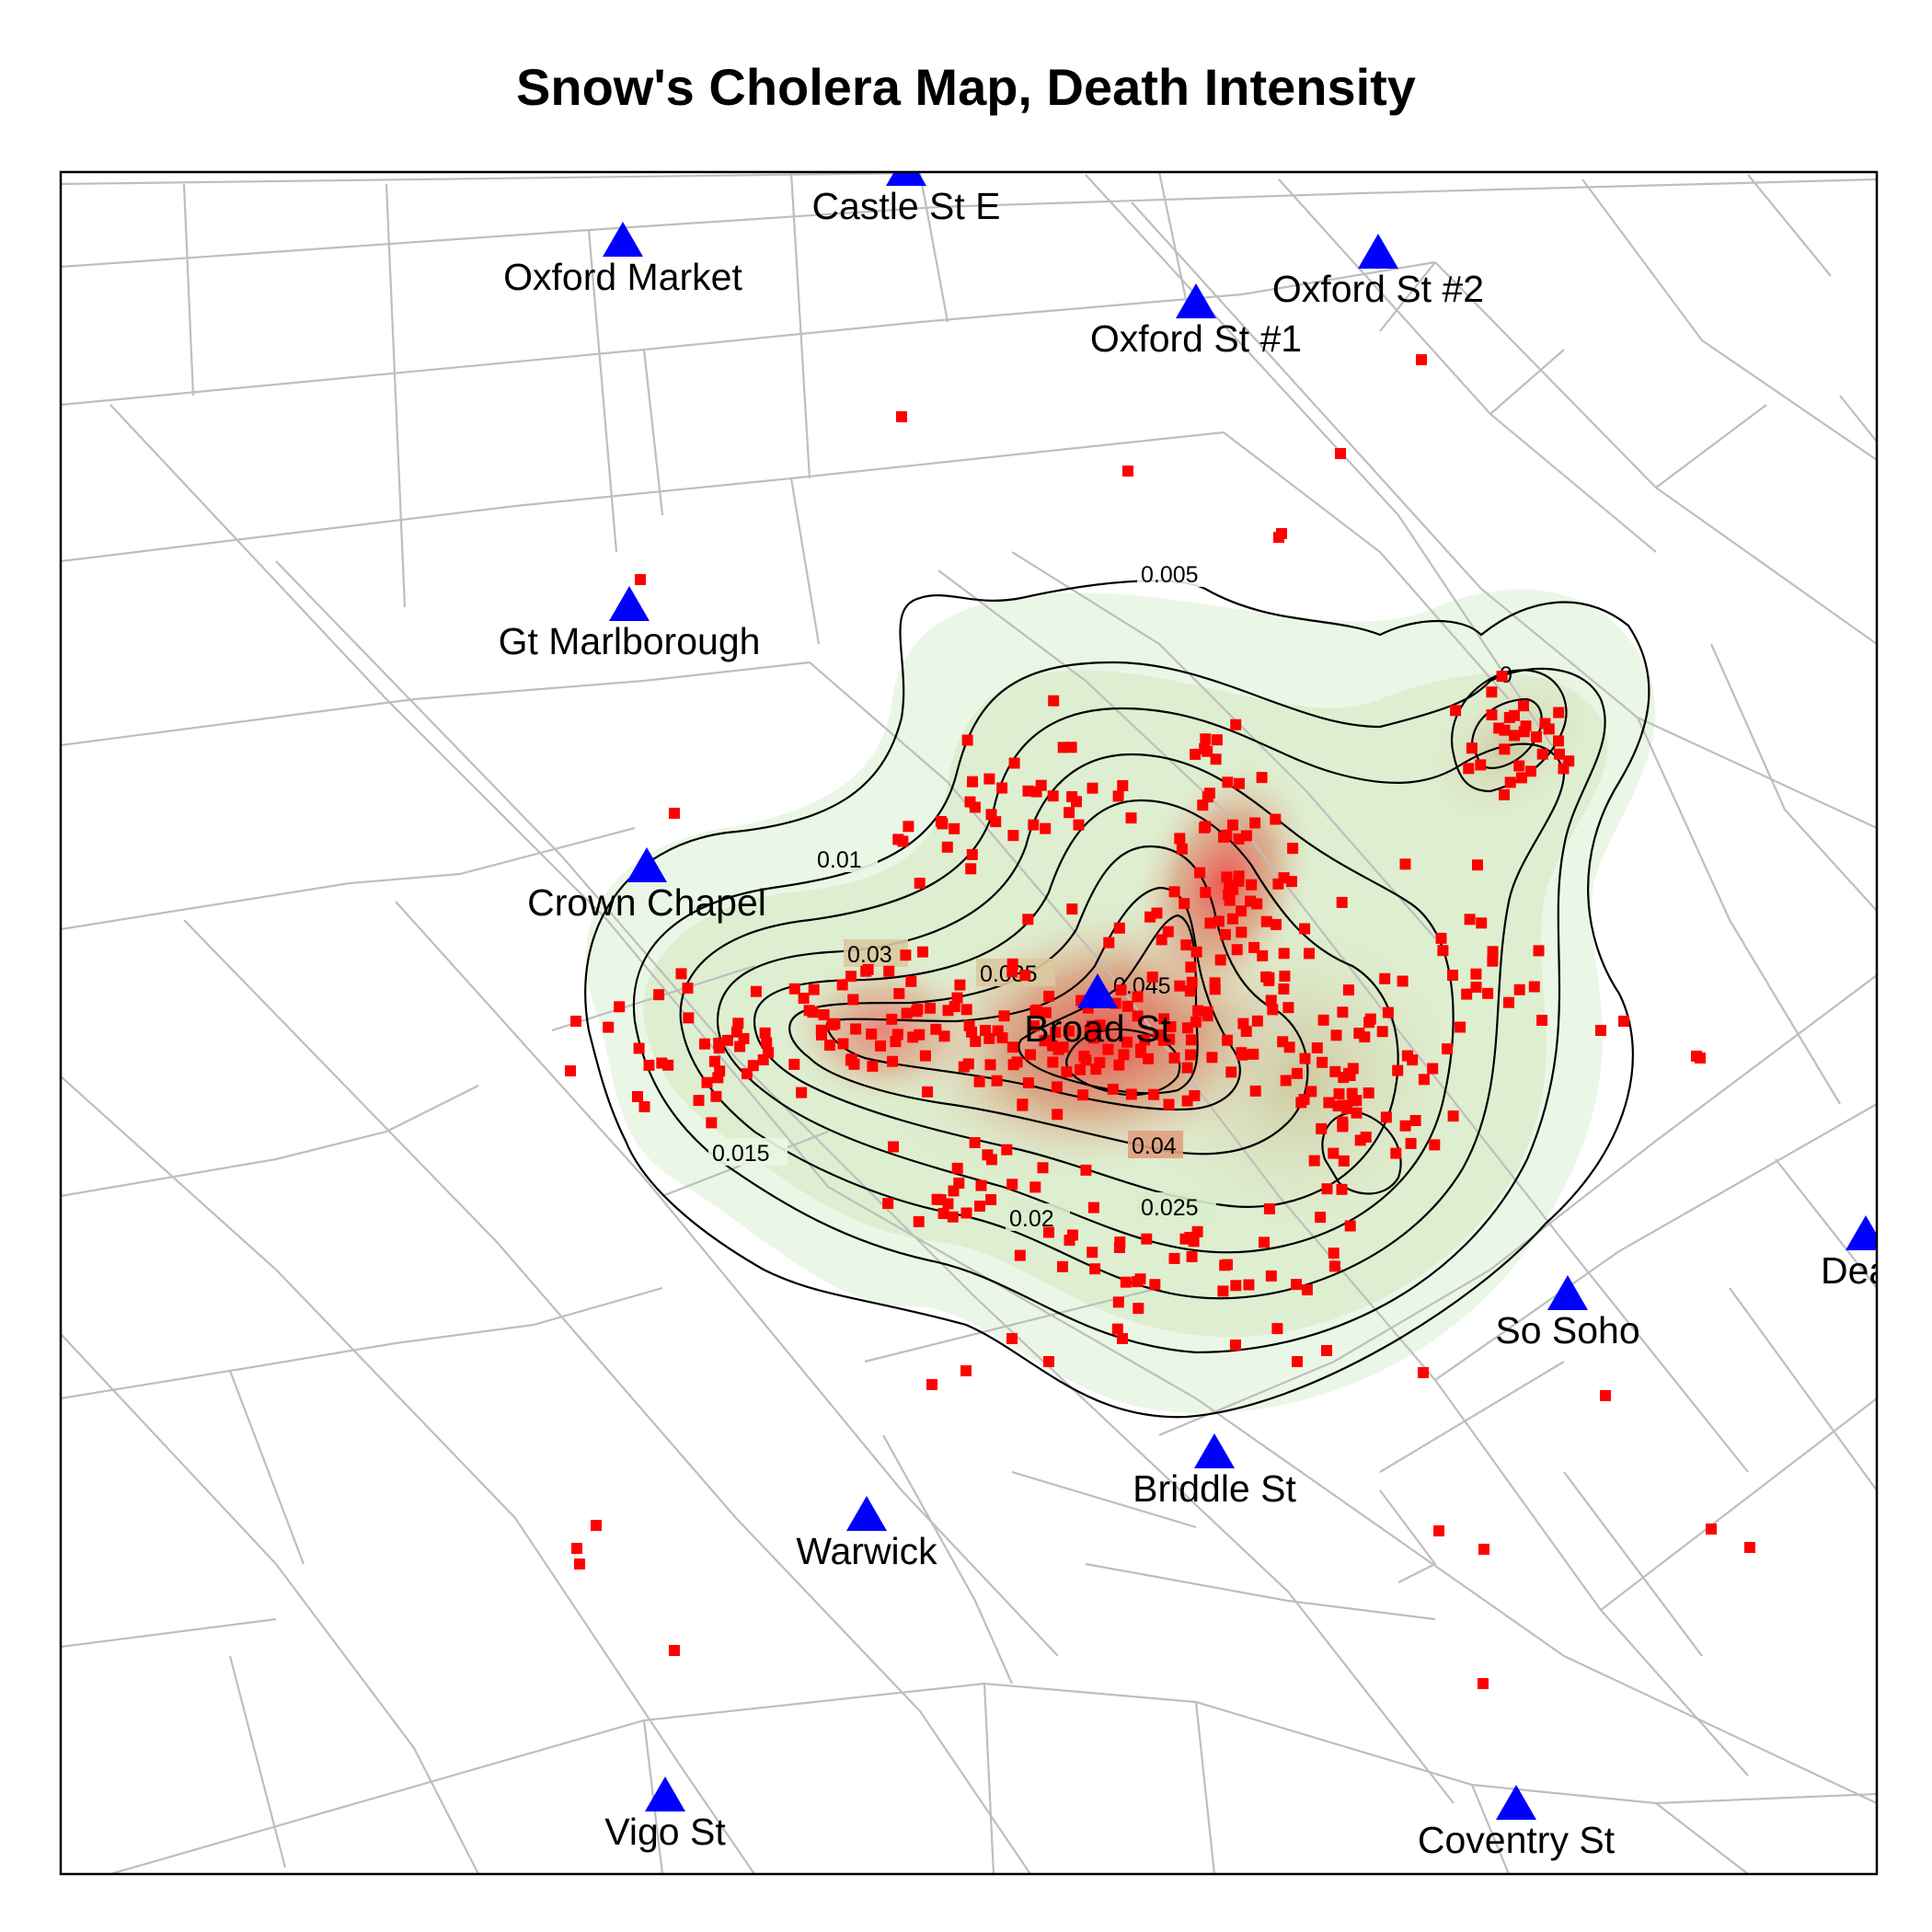 The height and width of the screenshot is (1932, 1932). Describe the element at coordinates (1517, 1823) in the screenshot. I see `pump-coventry-st: Coventry St` at that location.